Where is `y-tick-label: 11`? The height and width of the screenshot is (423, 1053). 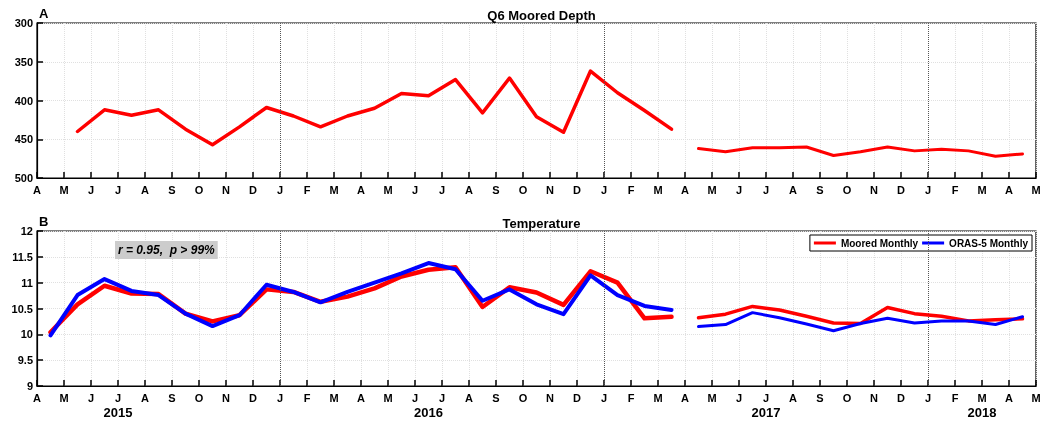
y-tick-label: 11 is located at coordinates (27, 282).